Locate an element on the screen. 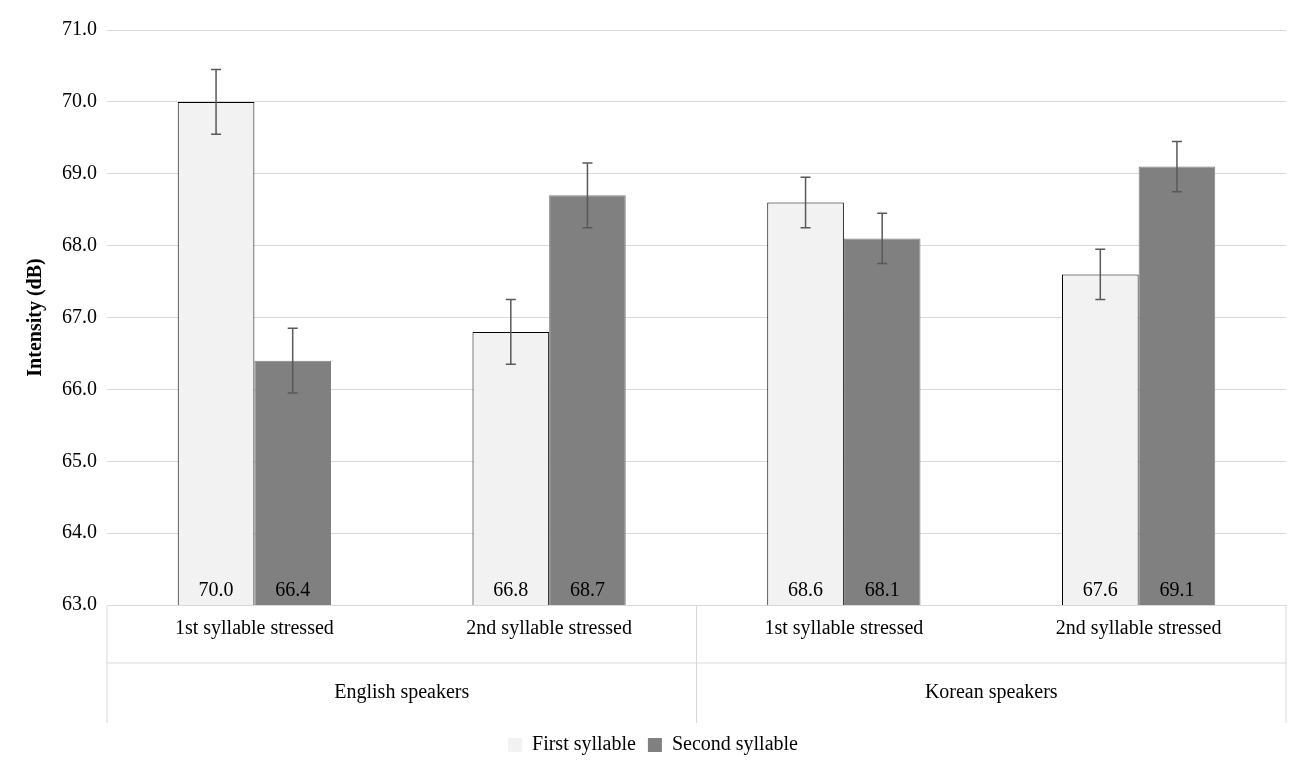 The width and height of the screenshot is (1304, 775). data-label: 70.0 is located at coordinates (216, 589).